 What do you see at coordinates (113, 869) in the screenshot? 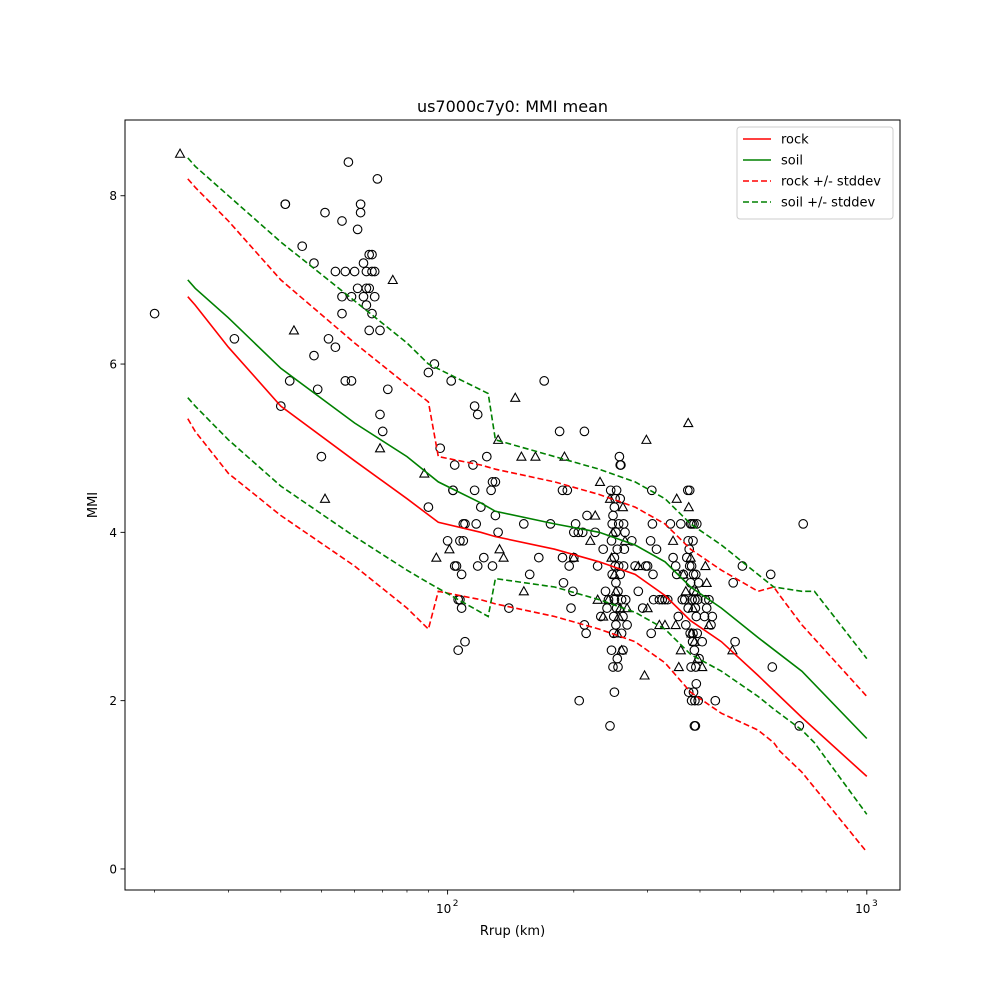
I see `y-tick-label: 0` at bounding box center [113, 869].